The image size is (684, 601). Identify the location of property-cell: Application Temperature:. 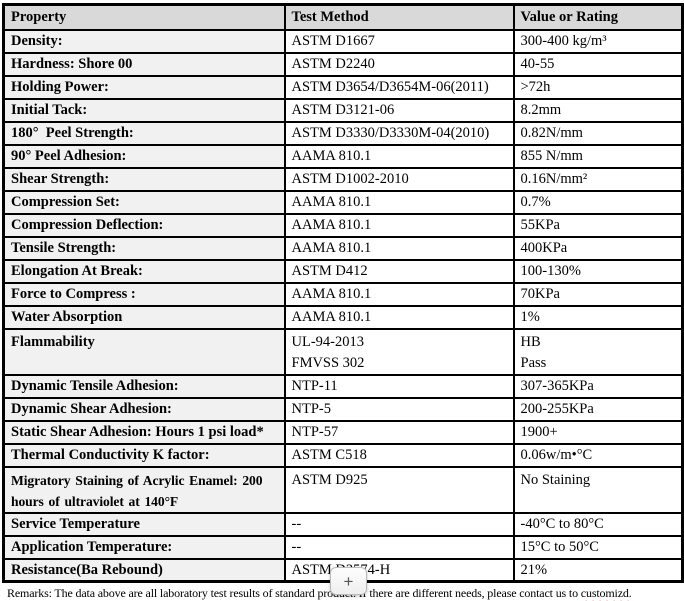
(144, 547).